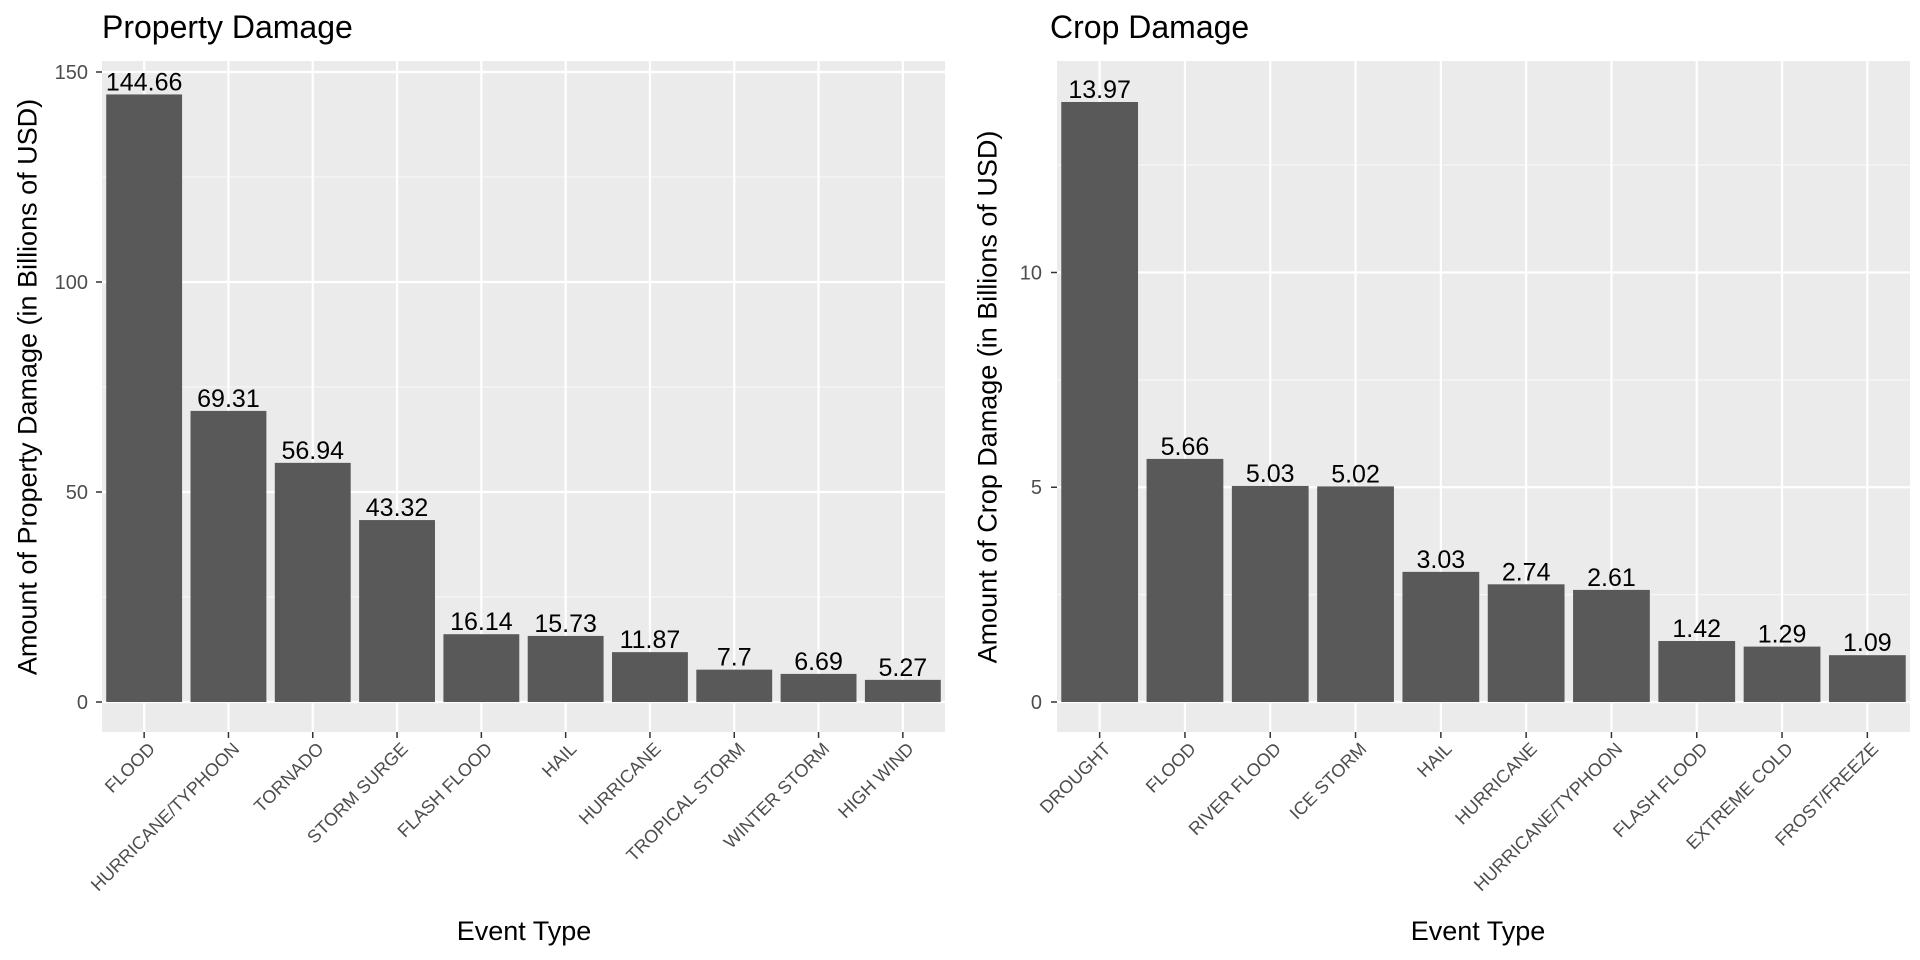  Describe the element at coordinates (1031, 273) in the screenshot. I see `y-tick-label: 10` at that location.